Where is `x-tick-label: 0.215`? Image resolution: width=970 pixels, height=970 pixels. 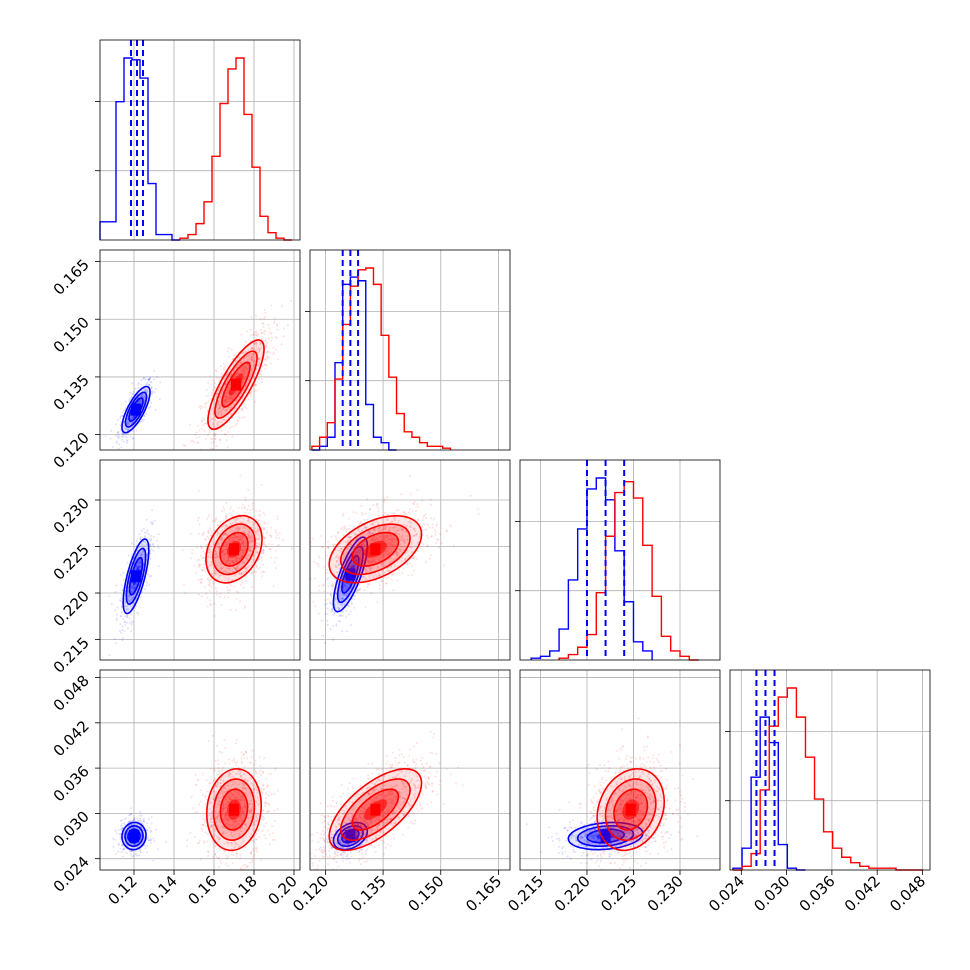 x-tick-label: 0.215 is located at coordinates (525, 893).